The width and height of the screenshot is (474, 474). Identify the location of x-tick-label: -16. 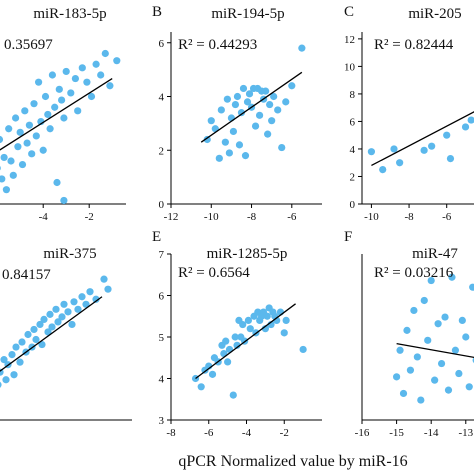
(362, 433).